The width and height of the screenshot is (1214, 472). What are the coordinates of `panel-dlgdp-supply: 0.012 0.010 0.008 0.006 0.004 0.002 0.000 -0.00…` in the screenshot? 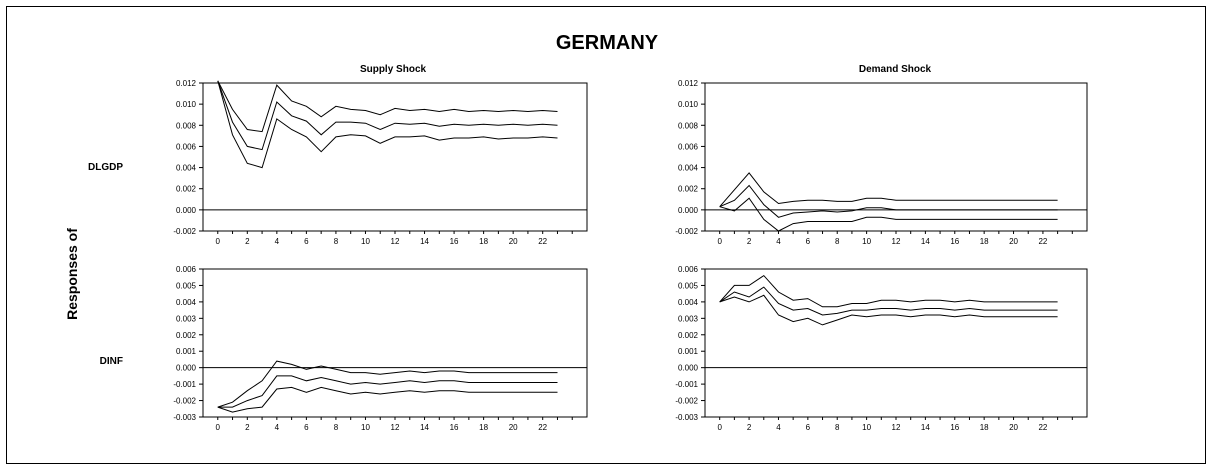 It's located at (380, 162).